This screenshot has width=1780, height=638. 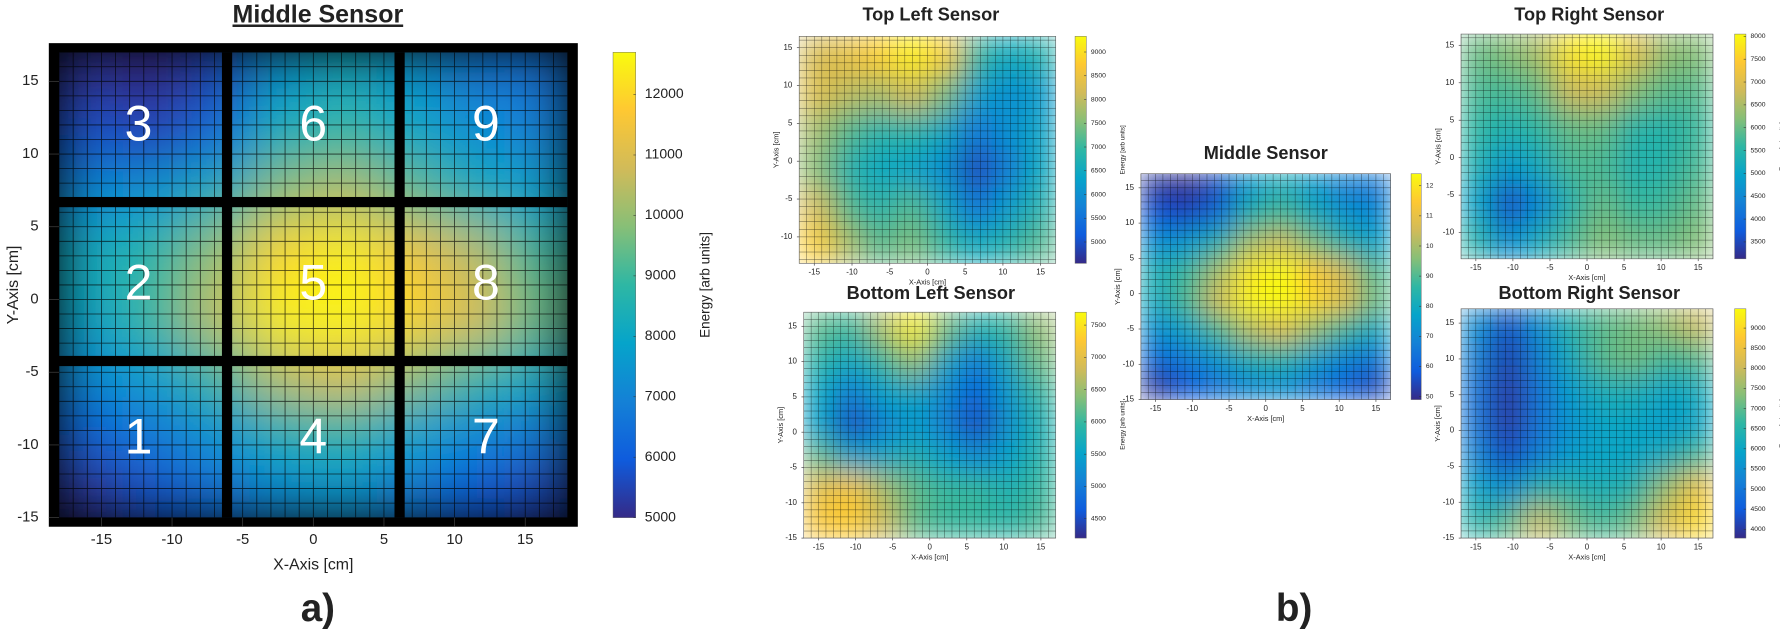 I want to click on colorbar-tick-label: 11, so click(x=1429, y=216).